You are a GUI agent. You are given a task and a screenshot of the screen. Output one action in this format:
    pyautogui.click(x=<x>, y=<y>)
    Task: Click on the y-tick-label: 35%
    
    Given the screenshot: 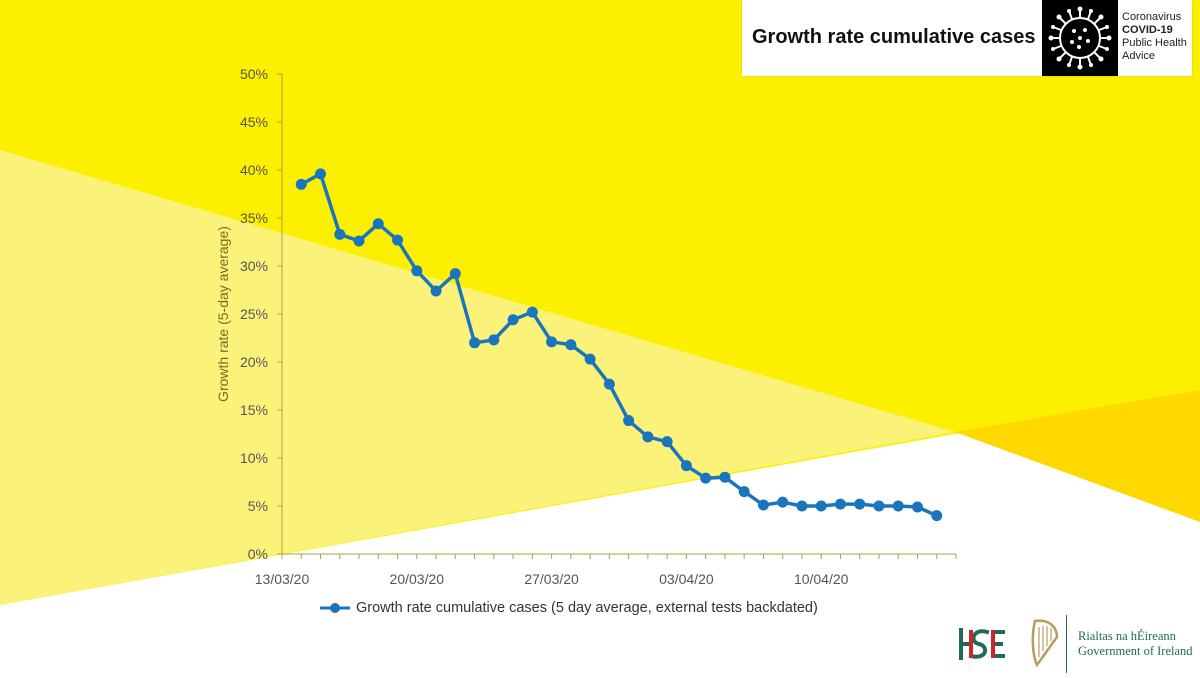 What is the action you would take?
    pyautogui.click(x=254, y=218)
    